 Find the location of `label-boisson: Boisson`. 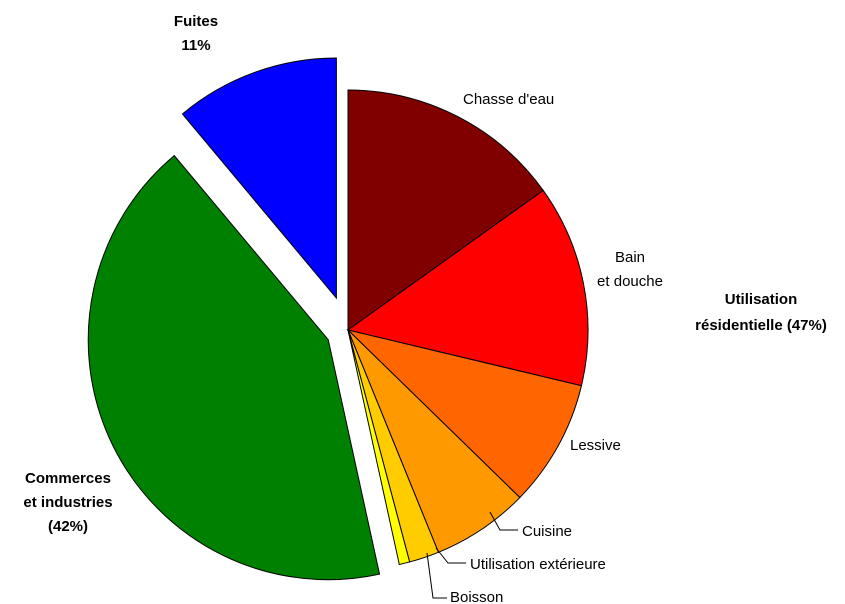

label-boisson: Boisson is located at coordinates (476, 596).